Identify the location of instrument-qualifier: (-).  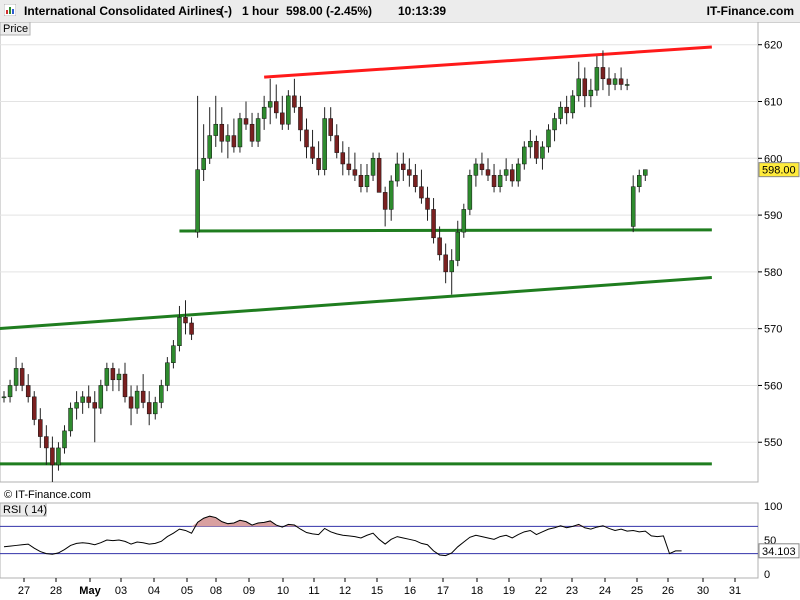
(226, 11).